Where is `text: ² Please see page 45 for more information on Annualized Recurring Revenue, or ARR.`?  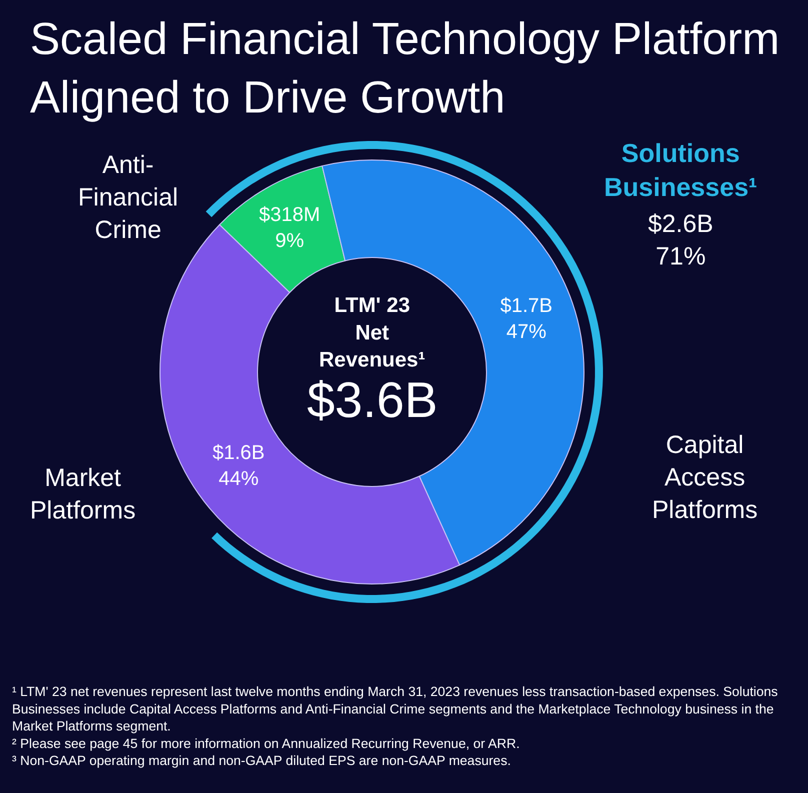
text: ² Please see page 45 for more information on Annualized Recurring Revenue, or ARR. is located at coordinates (266, 743).